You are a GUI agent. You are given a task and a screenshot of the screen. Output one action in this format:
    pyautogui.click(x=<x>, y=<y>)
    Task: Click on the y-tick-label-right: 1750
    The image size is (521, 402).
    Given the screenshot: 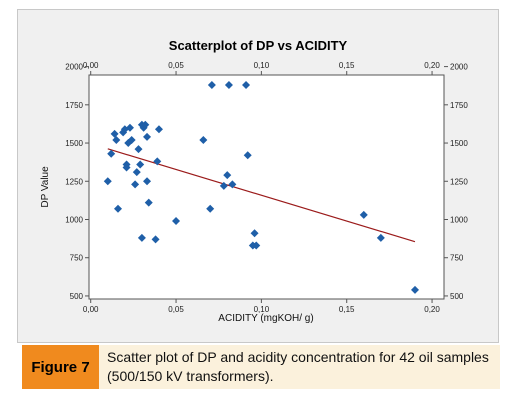 What is the action you would take?
    pyautogui.click(x=459, y=105)
    